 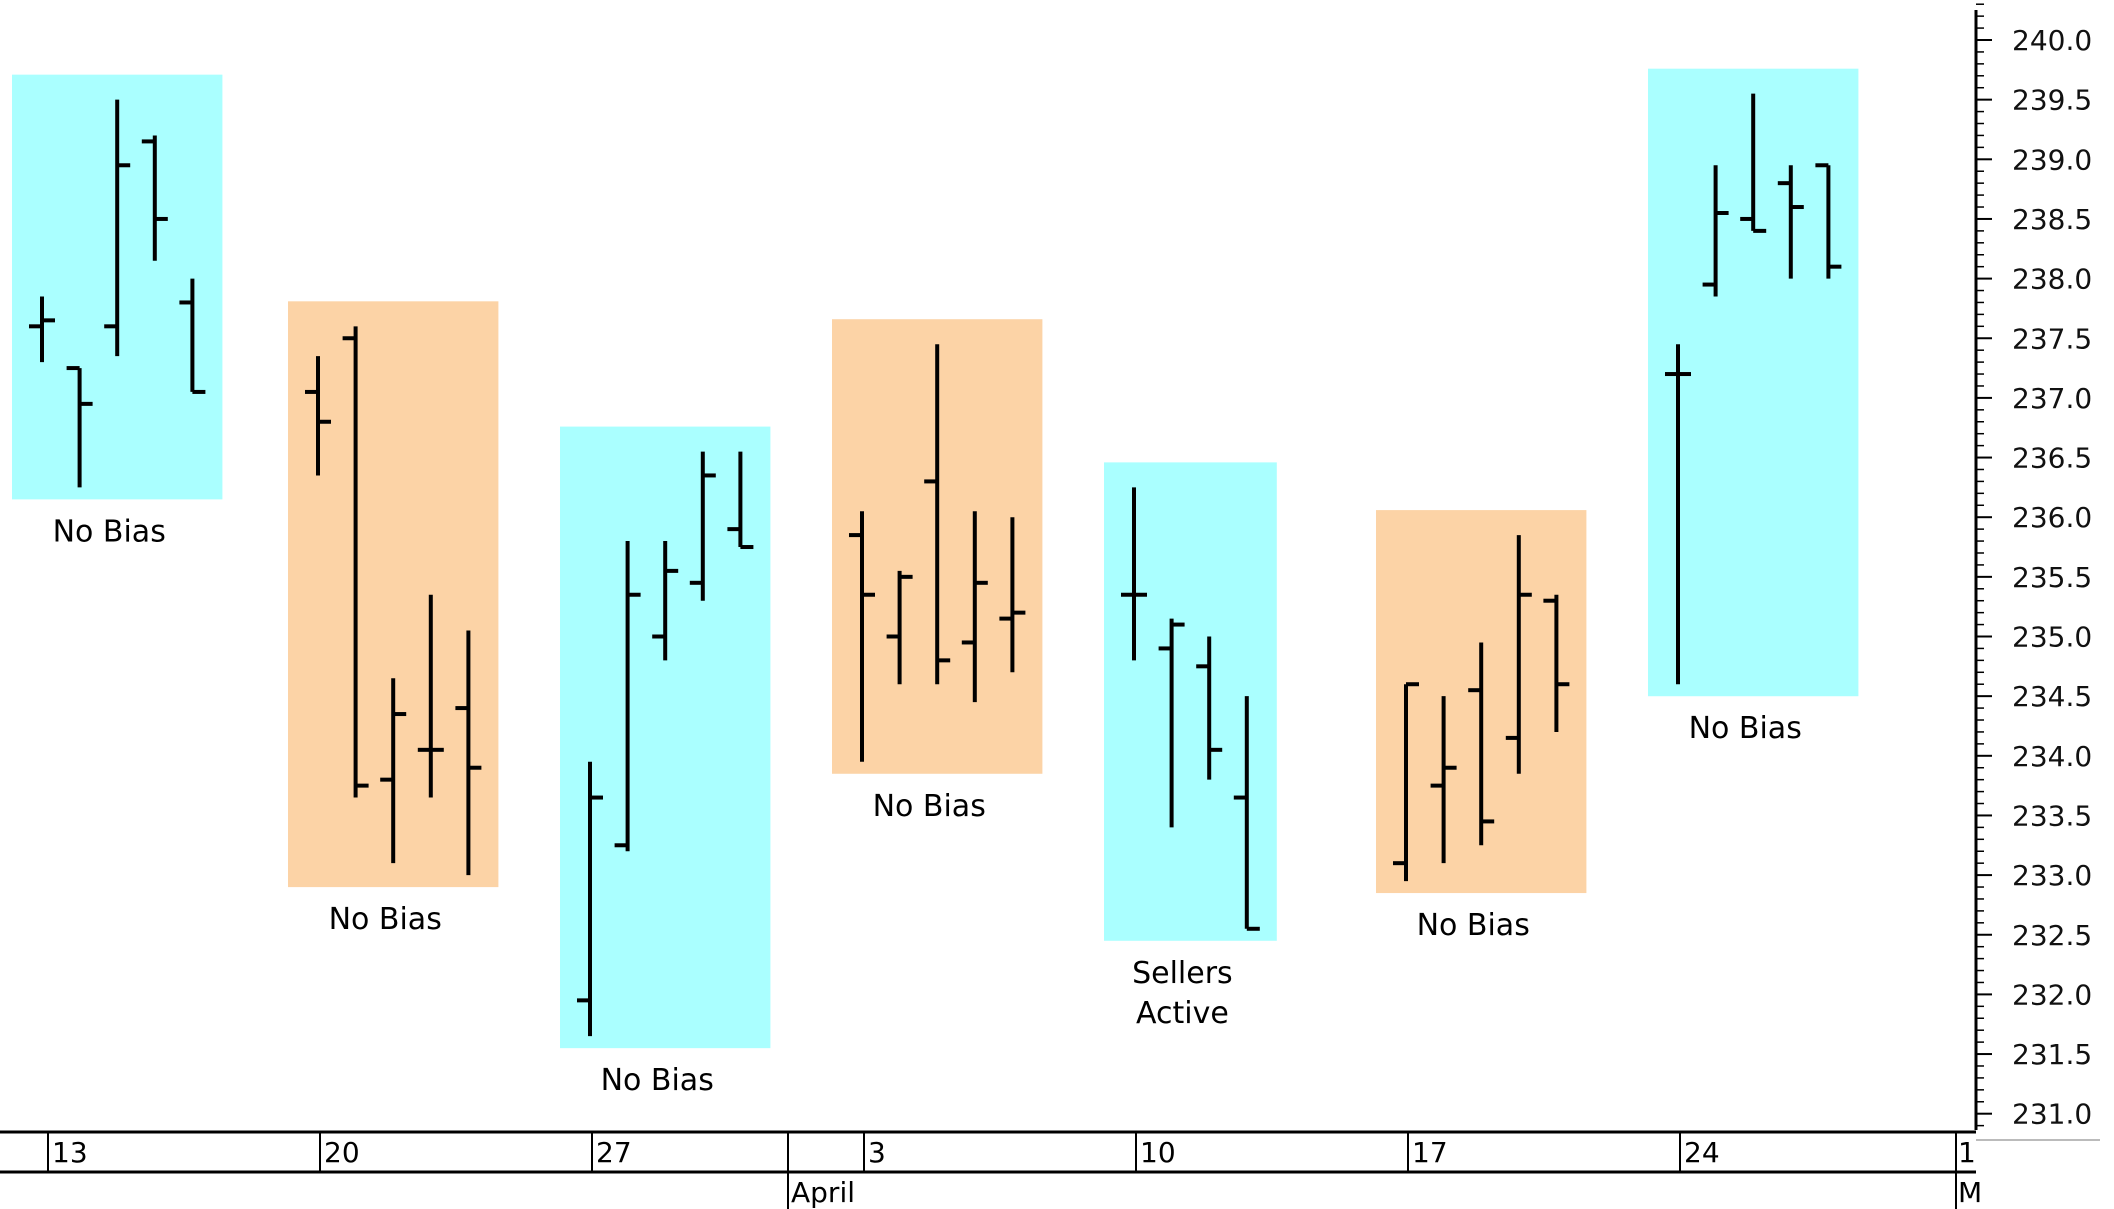 What do you see at coordinates (109, 531) in the screenshot?
I see `week-label-1: No Bias` at bounding box center [109, 531].